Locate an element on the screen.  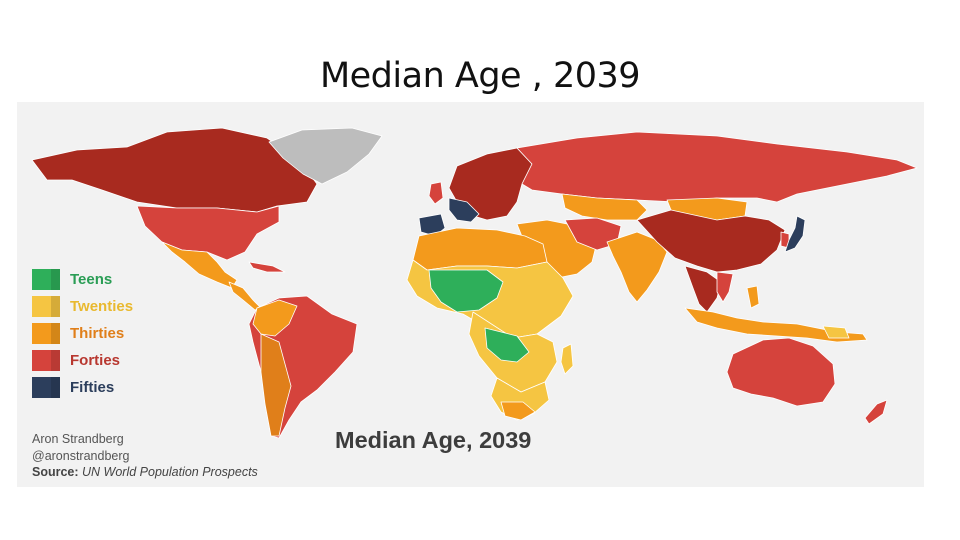
region-central-america is located at coordinates (245, 296).